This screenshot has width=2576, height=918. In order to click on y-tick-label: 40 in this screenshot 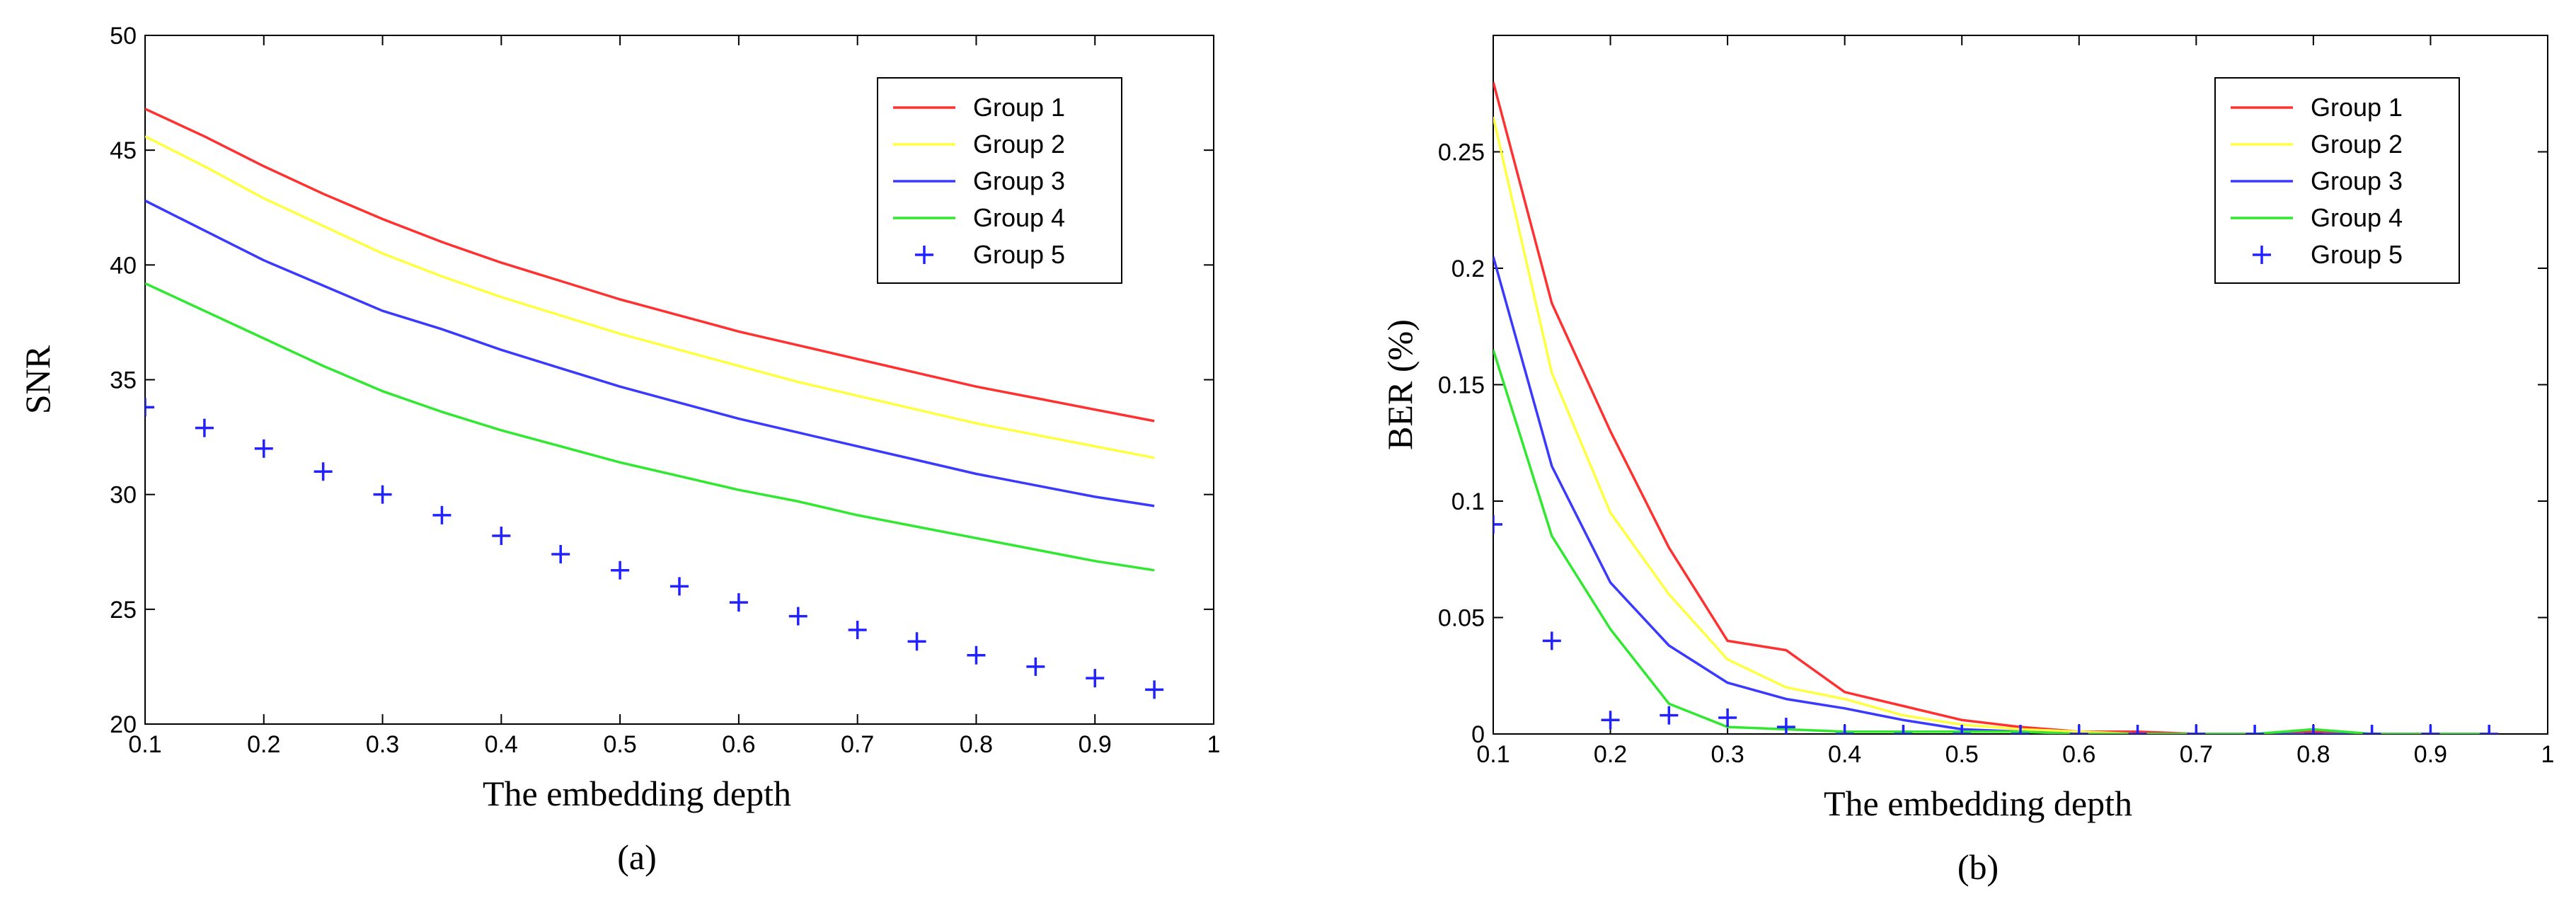, I will do `click(124, 265)`.